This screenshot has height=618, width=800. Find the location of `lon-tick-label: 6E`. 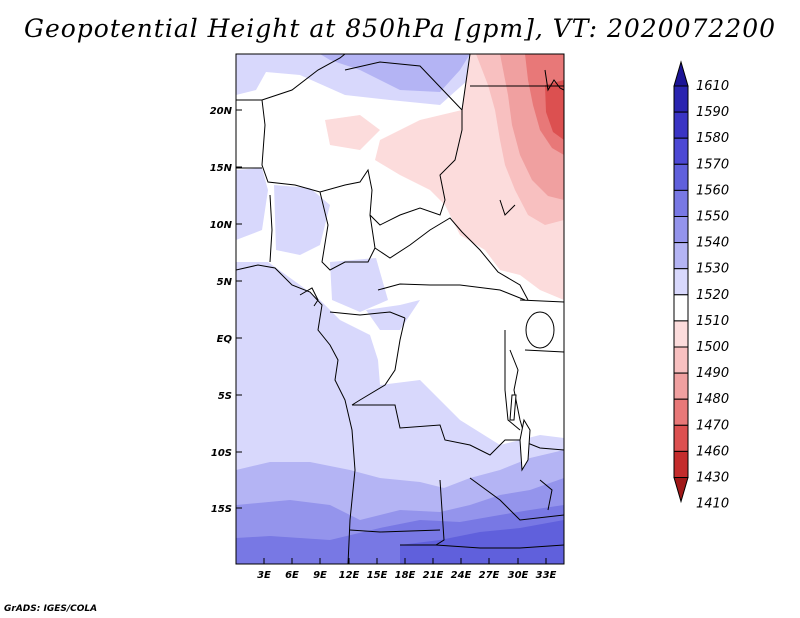

lon-tick-label: 6E is located at coordinates (292, 575).